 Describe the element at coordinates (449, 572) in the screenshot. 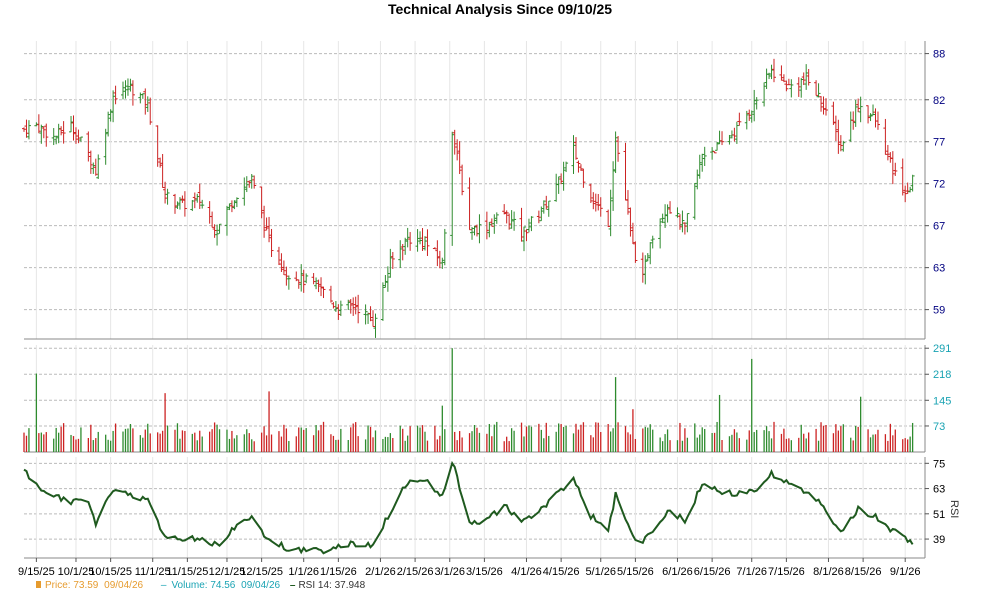

I see `x-axis-tick-label: 3/1/26` at that location.